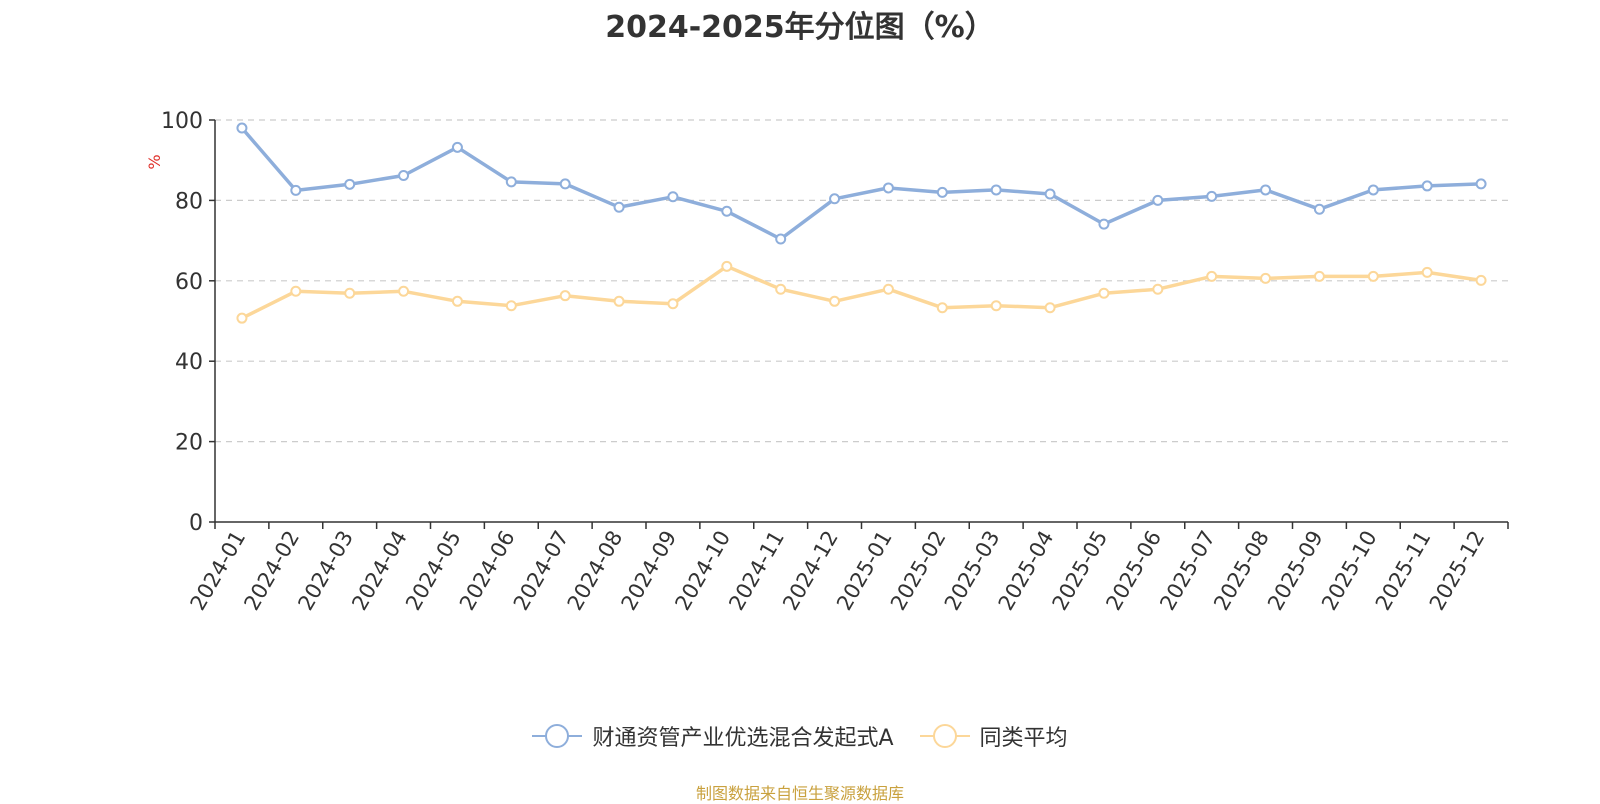  Describe the element at coordinates (189, 443) in the screenshot. I see `y-tick-label: 20` at that location.